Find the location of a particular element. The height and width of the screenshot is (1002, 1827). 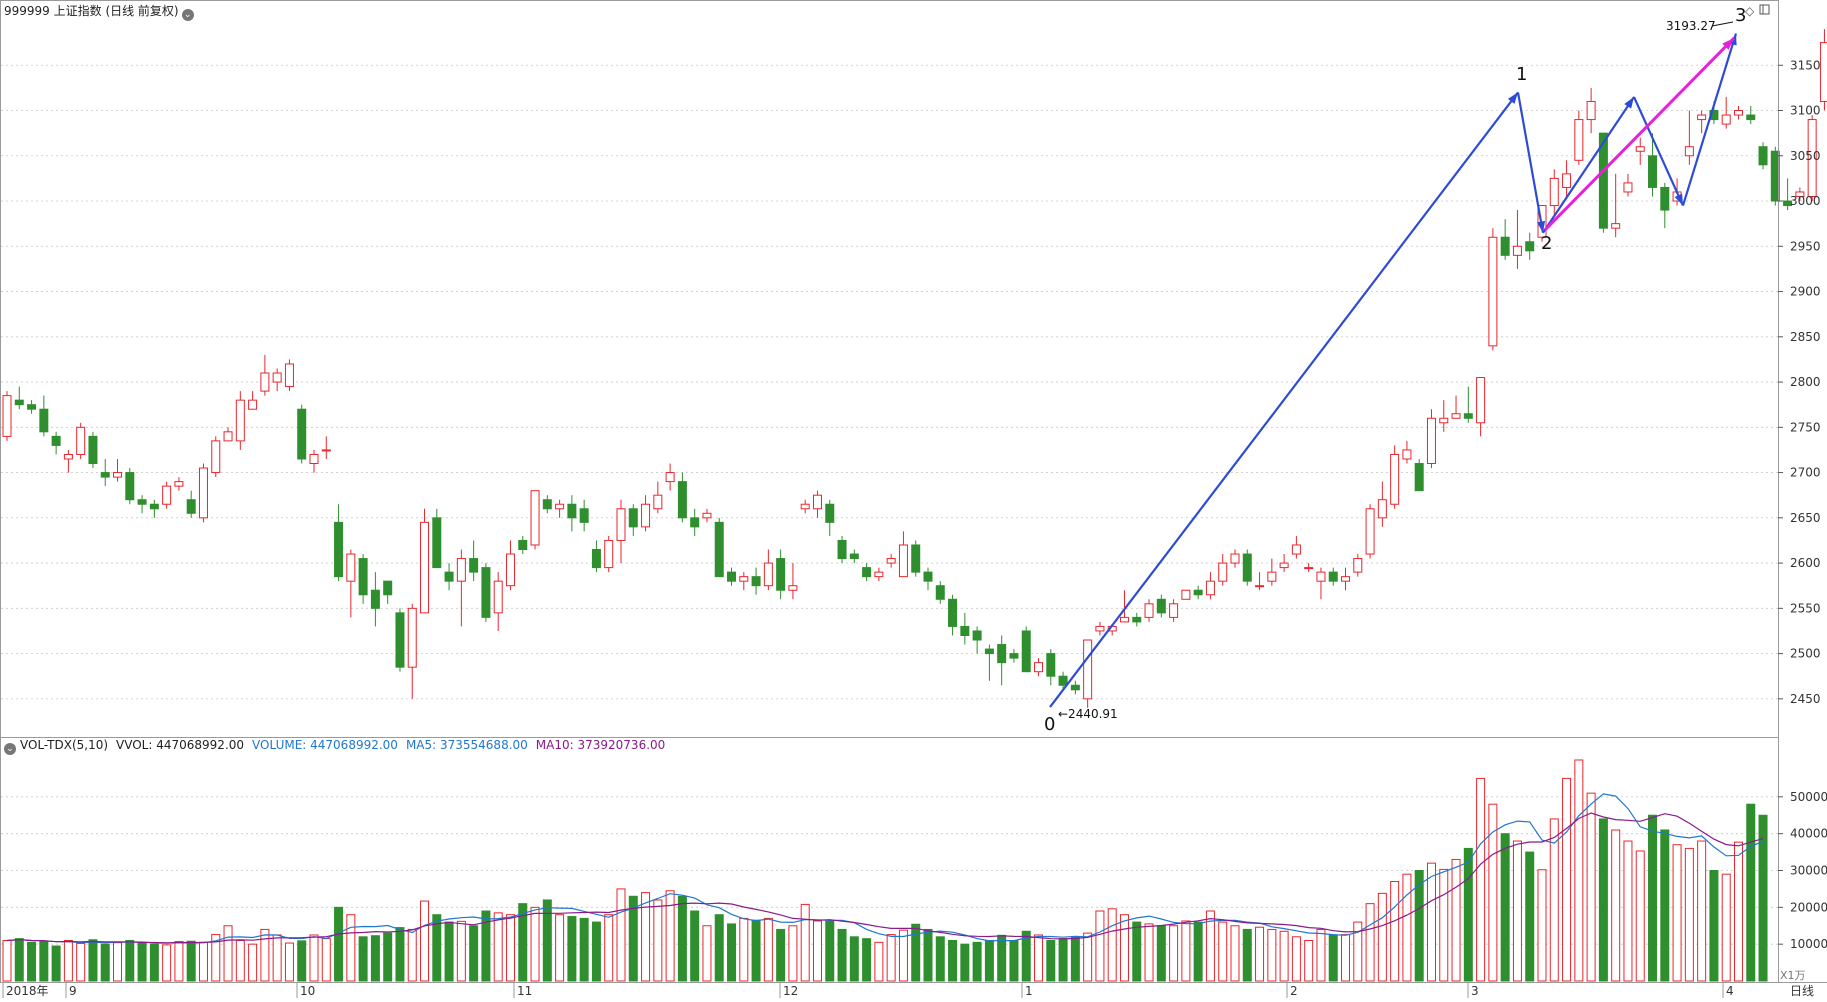

chart-title-text: 999999 上证指数 (日线 前复权) is located at coordinates (91, 11).